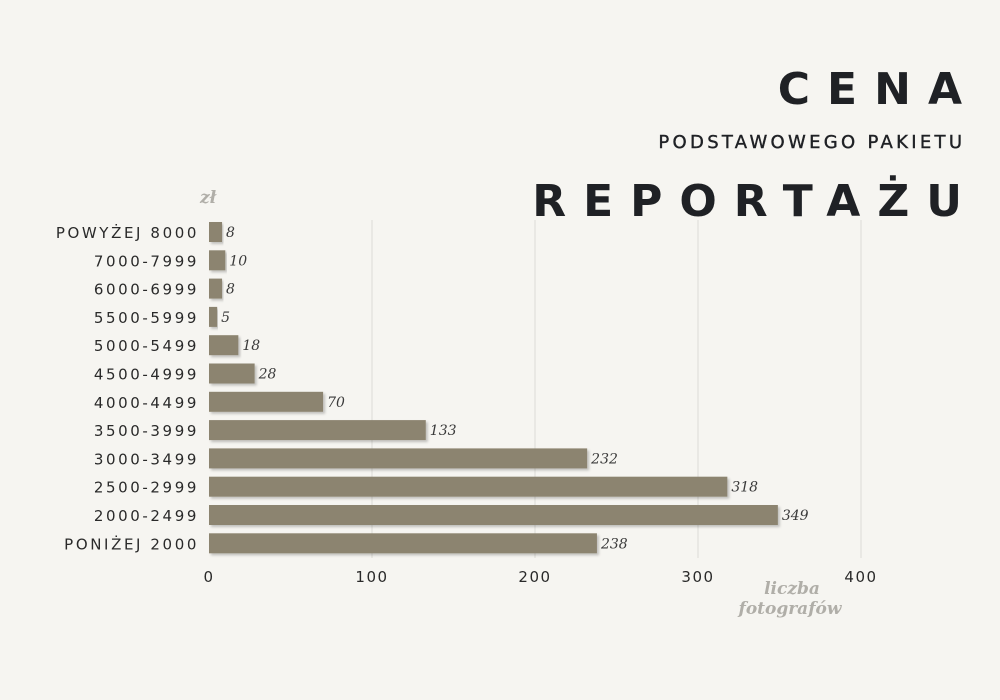 Image resolution: width=1000 pixels, height=700 pixels. I want to click on x-axis-title-line: liczba, so click(792, 589).